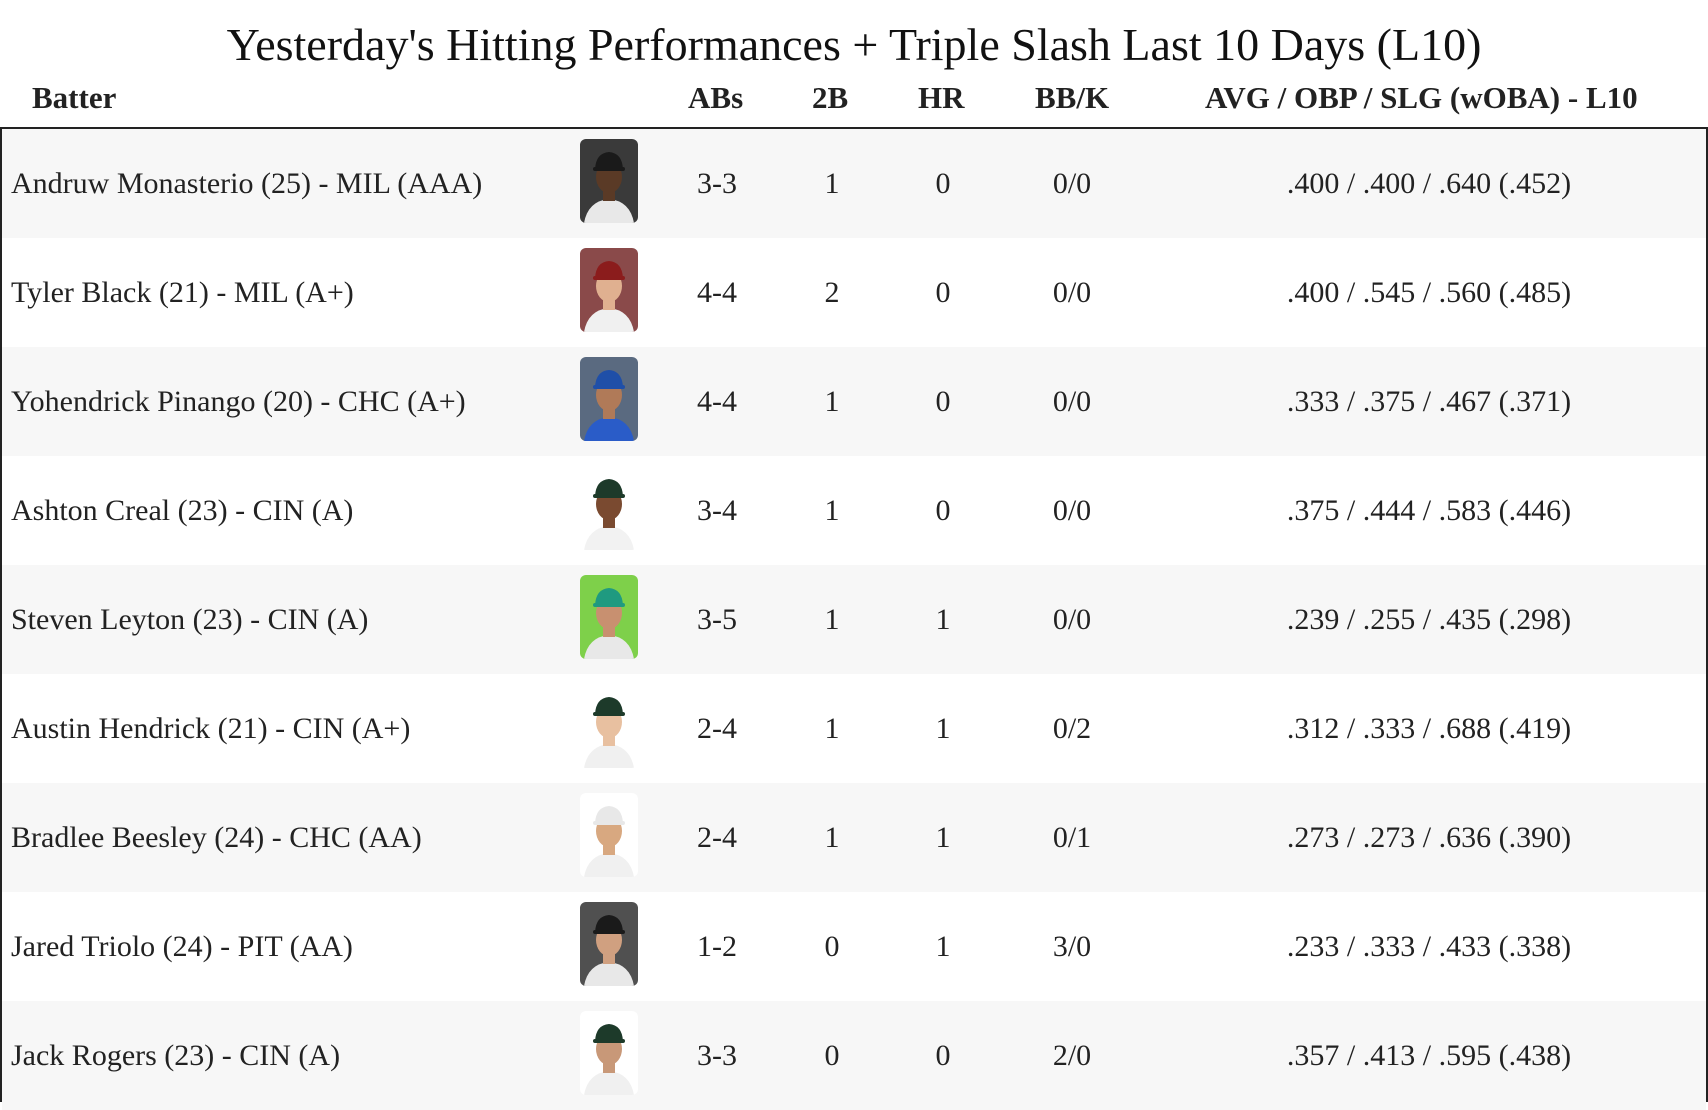 This screenshot has width=1708, height=1110. I want to click on batter-name: Andruw Monasterio (25) - MIL (AAA), so click(247, 183).